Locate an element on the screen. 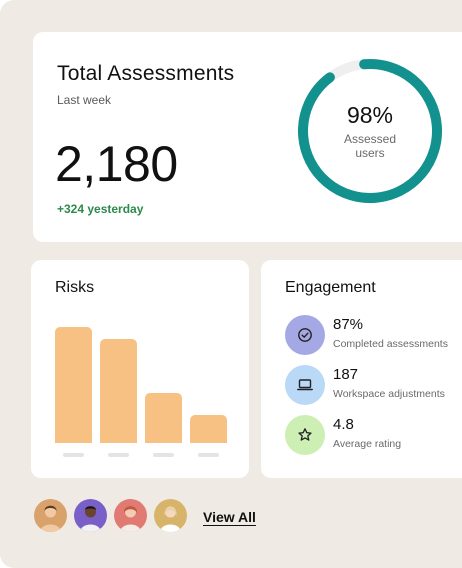 The height and width of the screenshot is (568, 462). assessed-users-label: Assessed users is located at coordinates (370, 146).